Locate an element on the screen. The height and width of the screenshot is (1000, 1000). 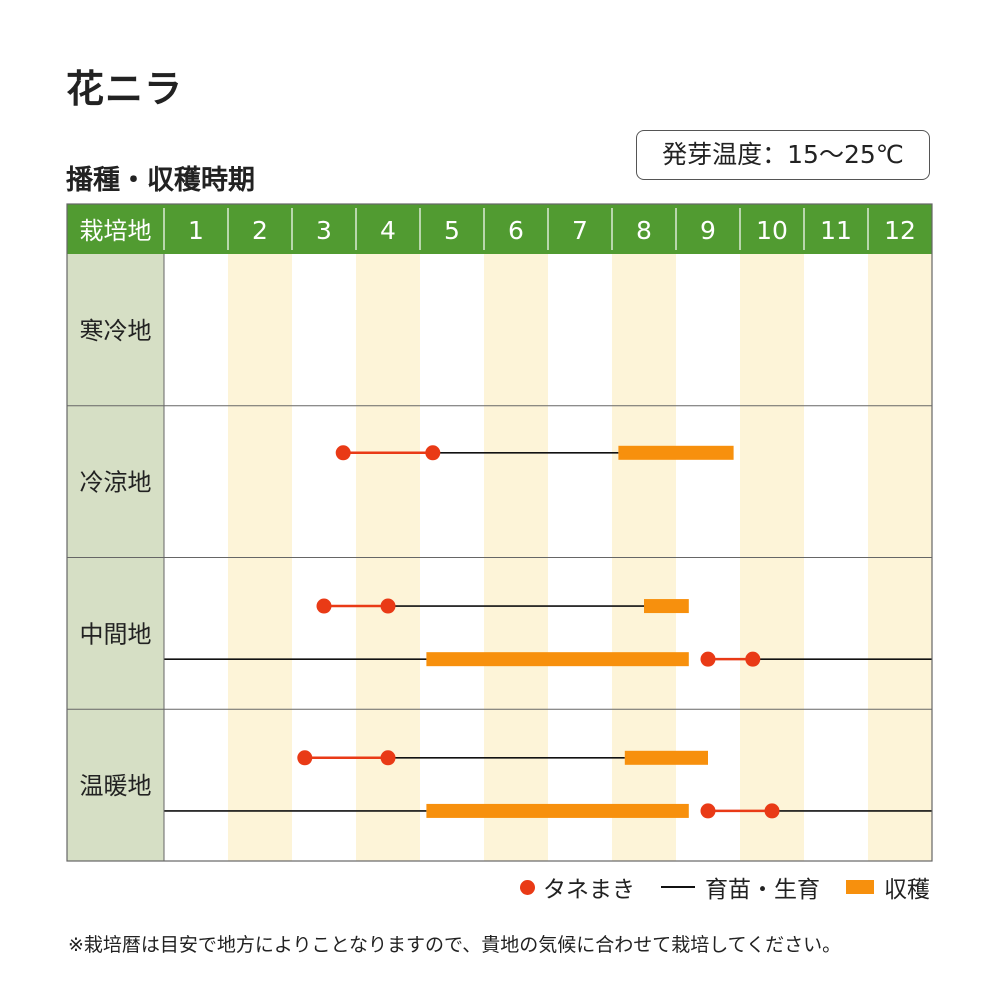
legend-item-sowing: タネまき is located at coordinates (577, 887).